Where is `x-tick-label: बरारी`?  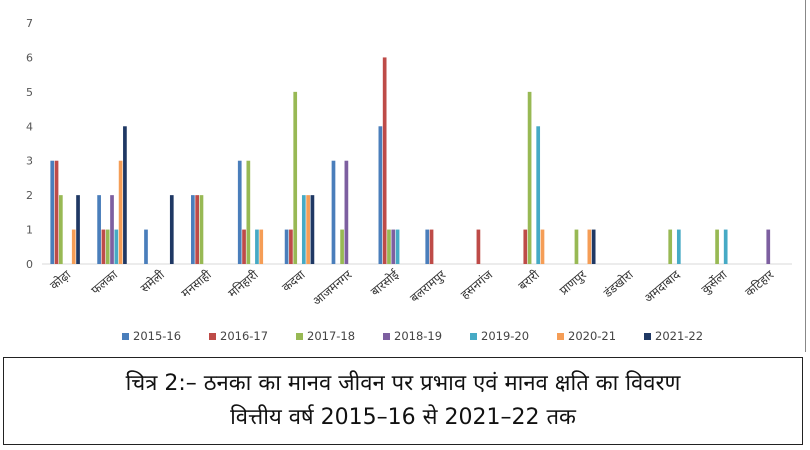
x-tick-label: बरारी is located at coordinates (529, 280).